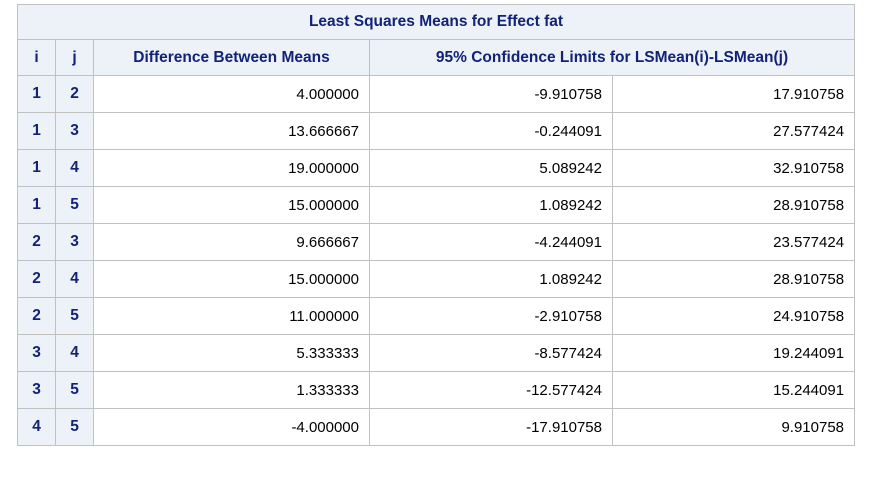 The image size is (872, 478). What do you see at coordinates (491, 94) in the screenshot?
I see `lower-limit-cell: -9.910758` at bounding box center [491, 94].